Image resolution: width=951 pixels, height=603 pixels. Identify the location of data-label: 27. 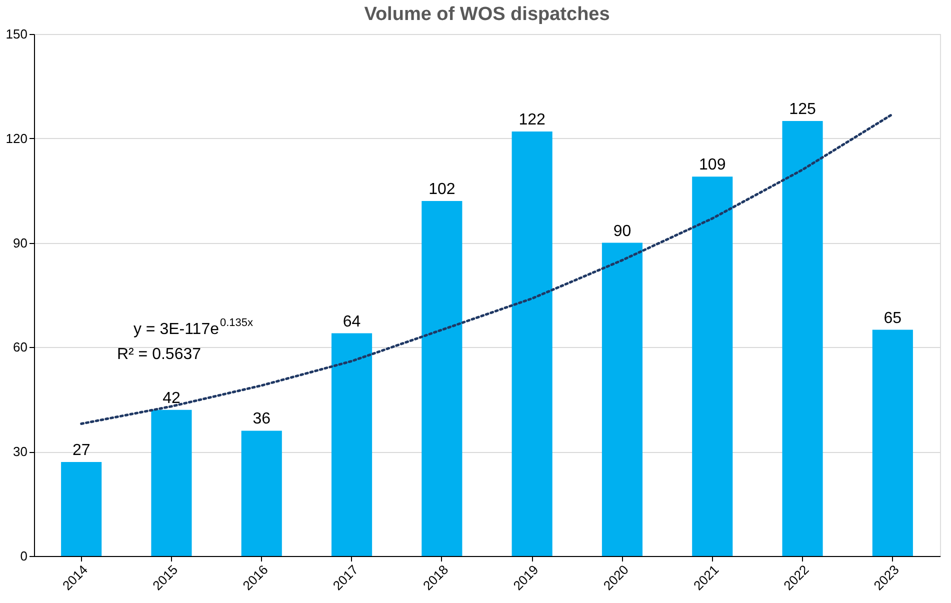
(81, 451).